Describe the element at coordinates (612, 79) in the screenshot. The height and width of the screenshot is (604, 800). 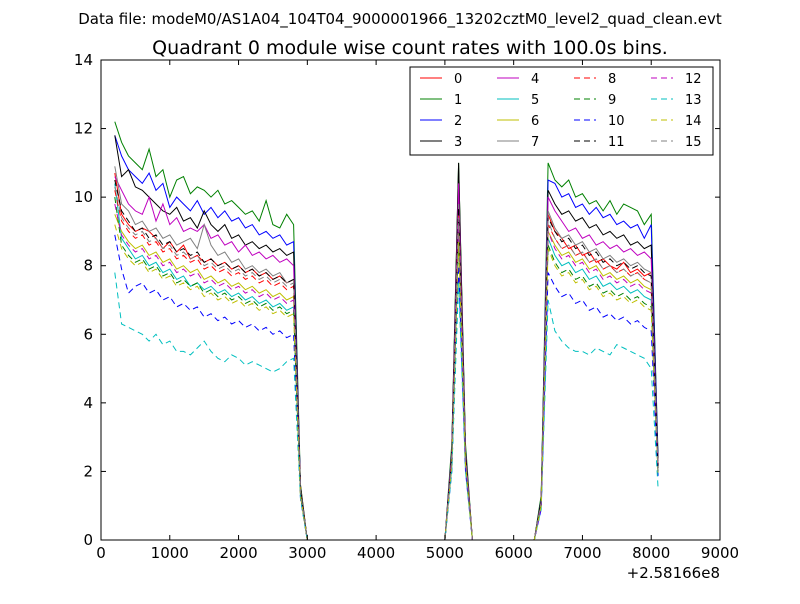
I see `legend-label-8: 8` at that location.